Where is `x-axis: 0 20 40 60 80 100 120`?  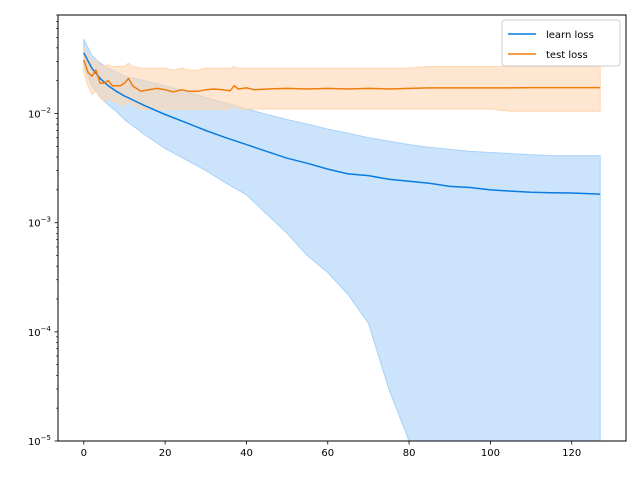
x-axis: 0 20 40 60 80 100 120 is located at coordinates (331, 450).